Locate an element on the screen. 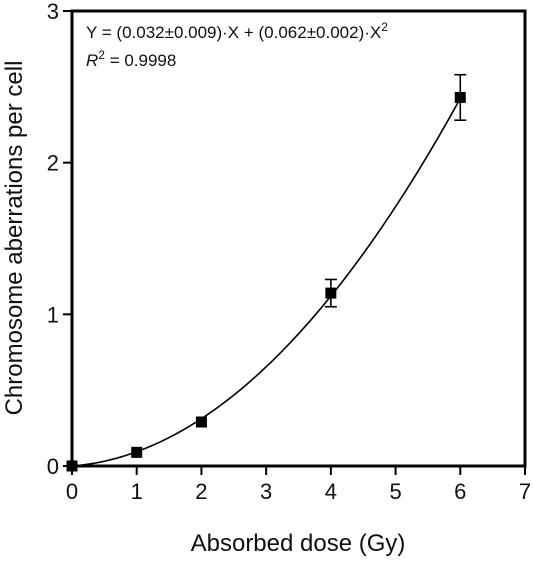 The width and height of the screenshot is (534, 561). y-tick-label: 3 is located at coordinates (53, 12).